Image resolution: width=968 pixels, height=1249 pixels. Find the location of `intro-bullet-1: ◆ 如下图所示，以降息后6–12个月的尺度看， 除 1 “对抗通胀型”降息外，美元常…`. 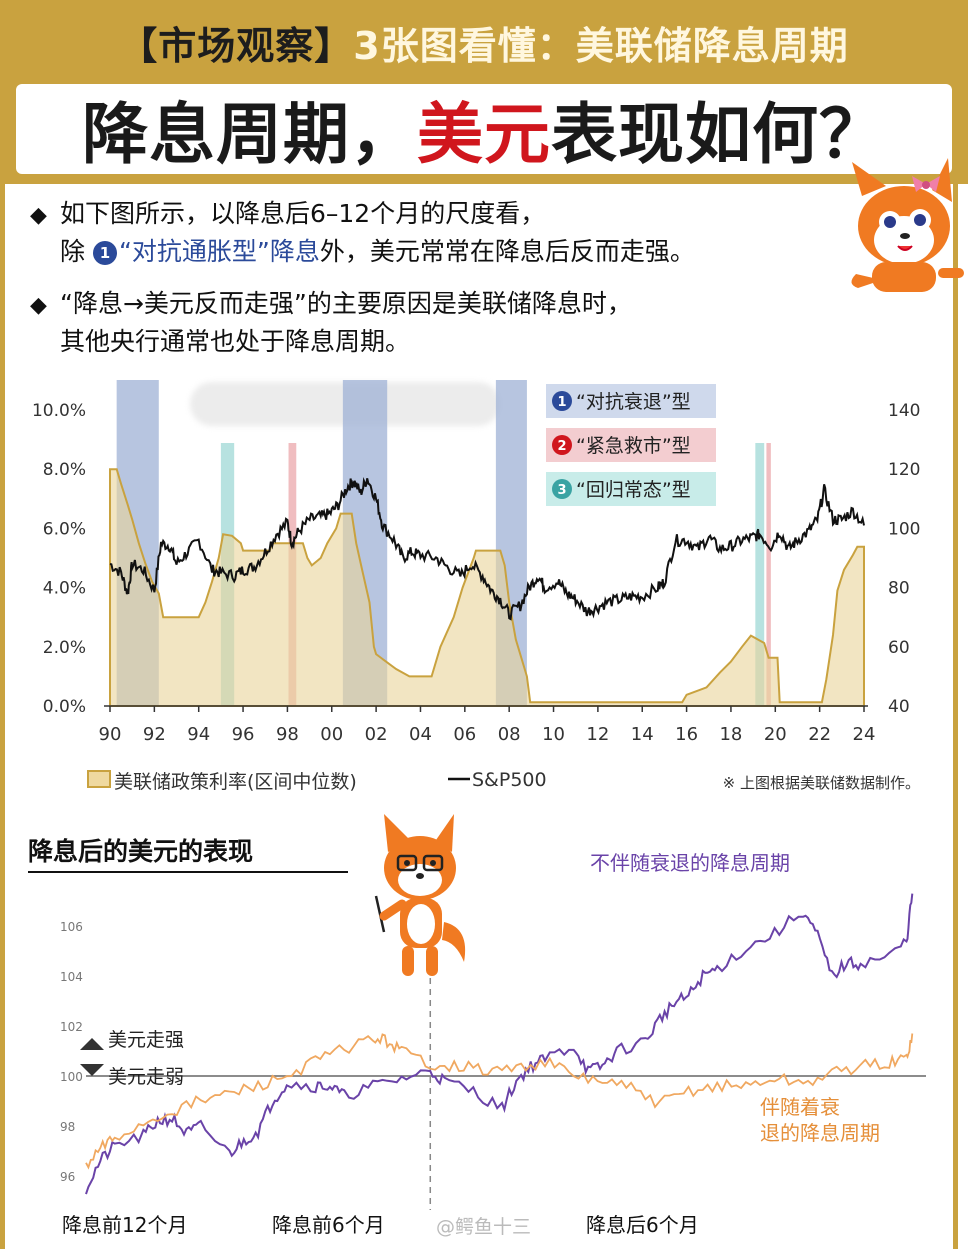

intro-bullet-1: ◆ 如下图所示，以降息后6–12个月的尺度看， 除 1 “对抗通胀型”降息外，美元常… is located at coordinates (362, 233).